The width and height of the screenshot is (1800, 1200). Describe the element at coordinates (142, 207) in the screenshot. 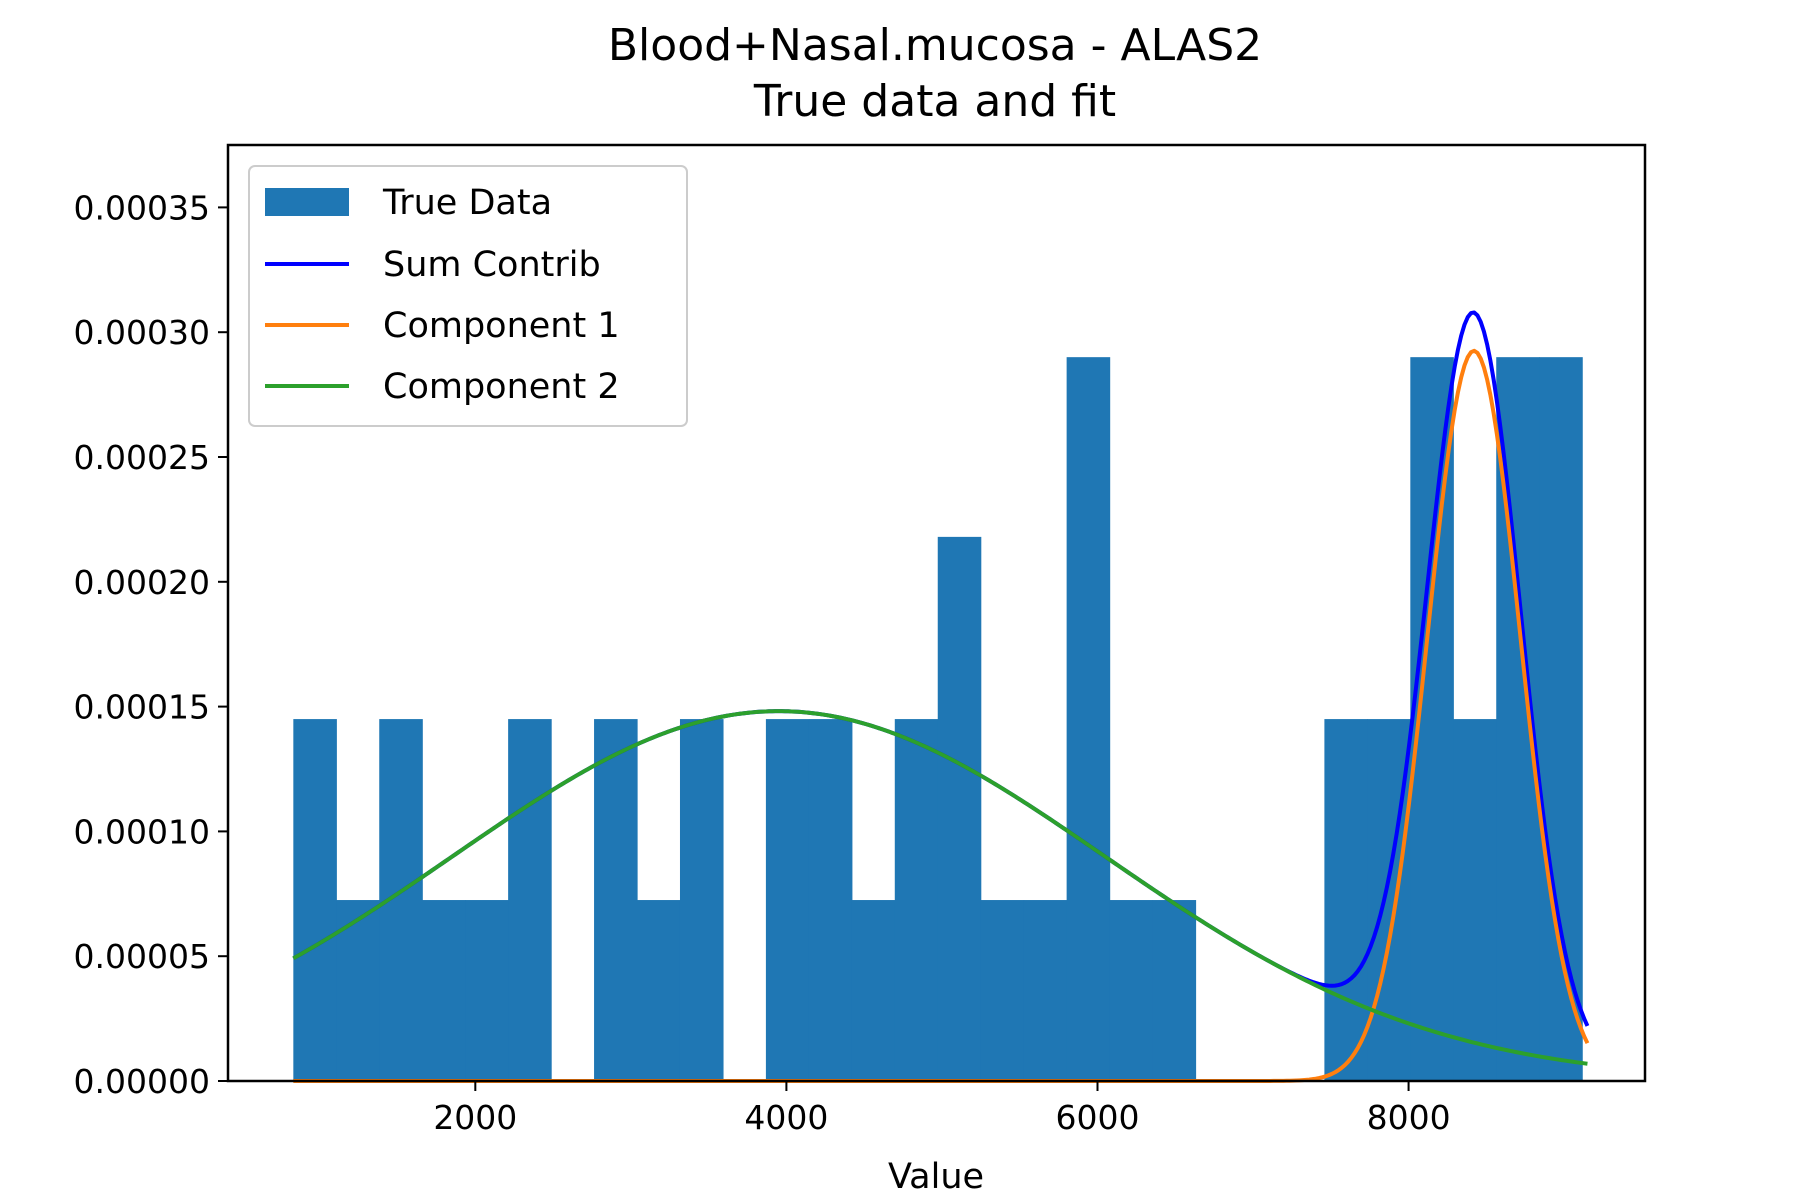

I see `y-tick-label: 0.00035` at that location.